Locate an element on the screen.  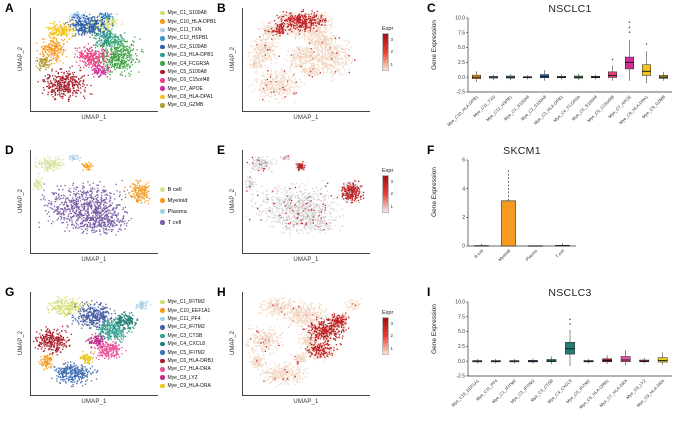
colorbar-gradient is located at coordinates (385, 336).